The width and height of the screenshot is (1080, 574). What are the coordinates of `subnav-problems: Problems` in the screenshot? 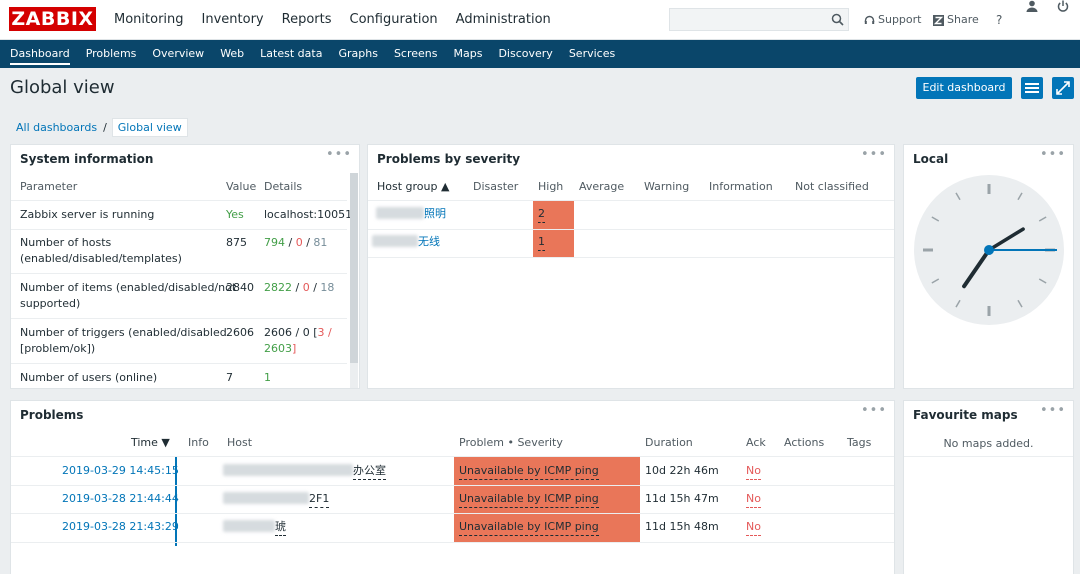 It's located at (111, 53).